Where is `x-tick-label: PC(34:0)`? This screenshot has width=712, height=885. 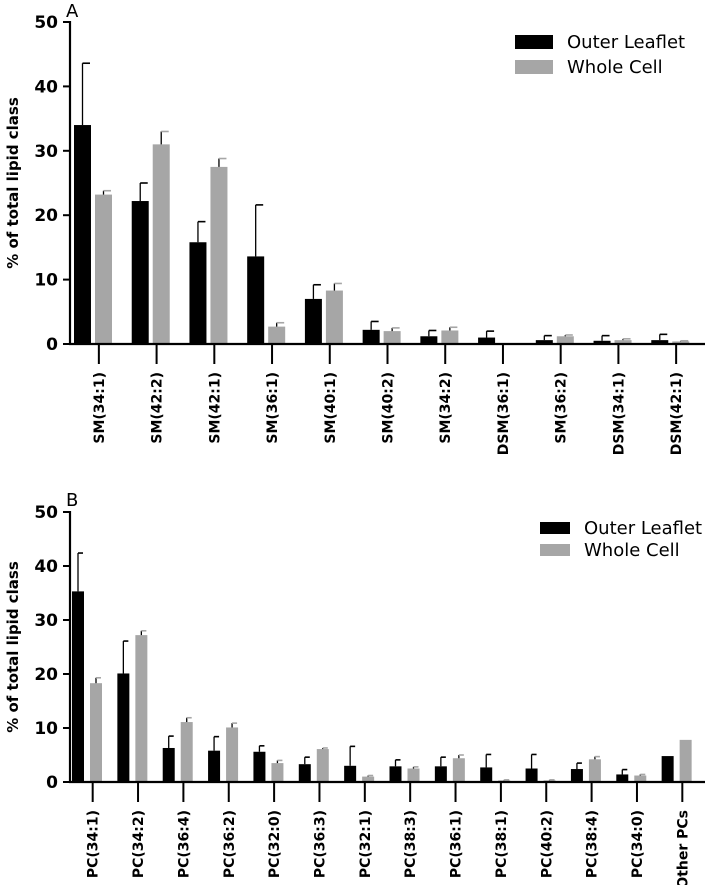
x-tick-label: PC(34:0) is located at coordinates (638, 844).